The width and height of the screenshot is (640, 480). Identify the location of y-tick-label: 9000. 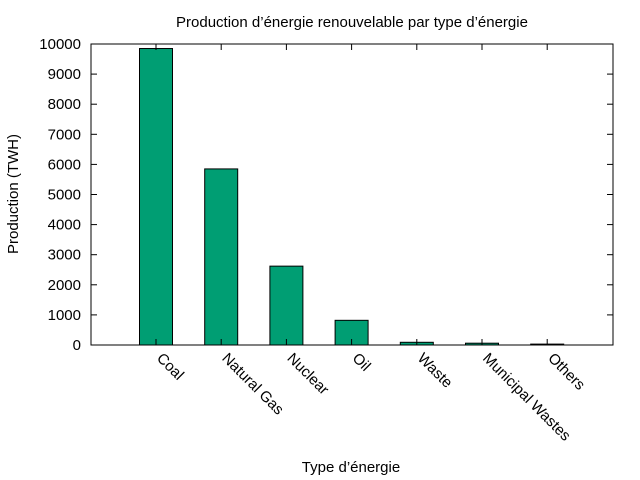
(64, 74).